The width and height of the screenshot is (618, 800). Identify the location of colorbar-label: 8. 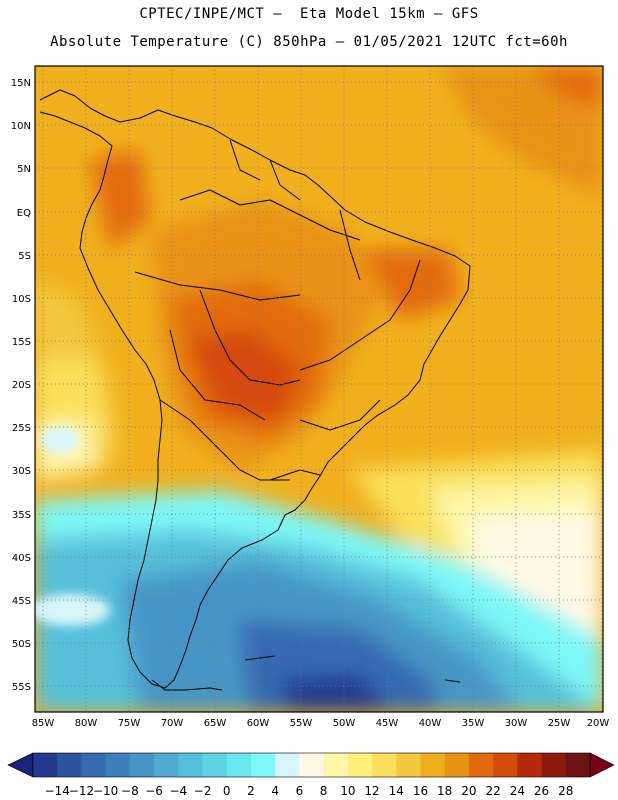
(324, 791).